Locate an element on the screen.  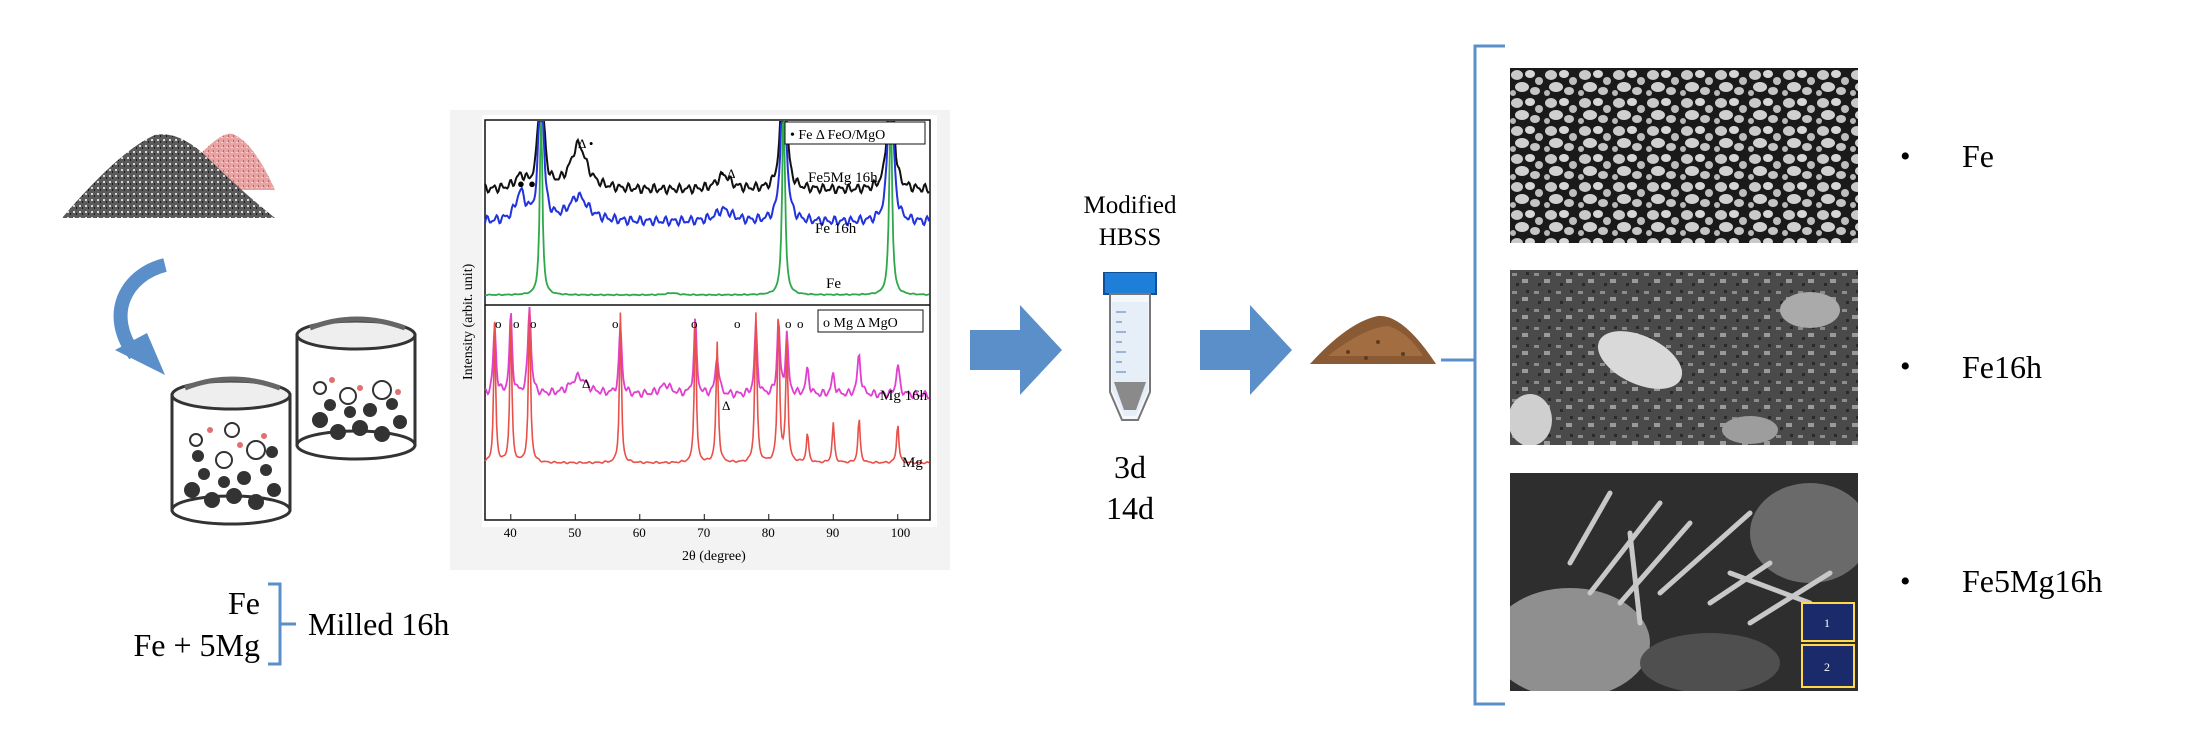
milling-jars is located at coordinates (293, 421).